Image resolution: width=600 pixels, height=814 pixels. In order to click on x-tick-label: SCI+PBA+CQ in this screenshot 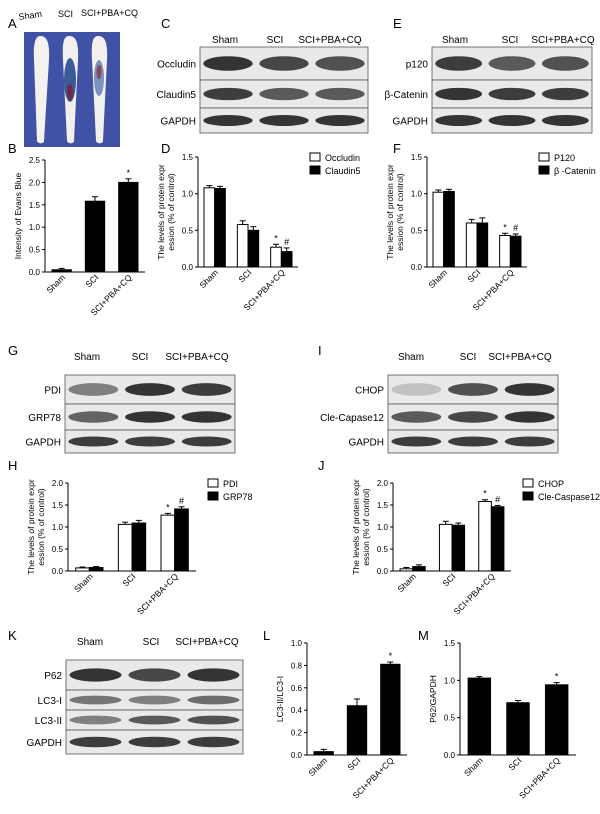, I will do `click(474, 593)`.